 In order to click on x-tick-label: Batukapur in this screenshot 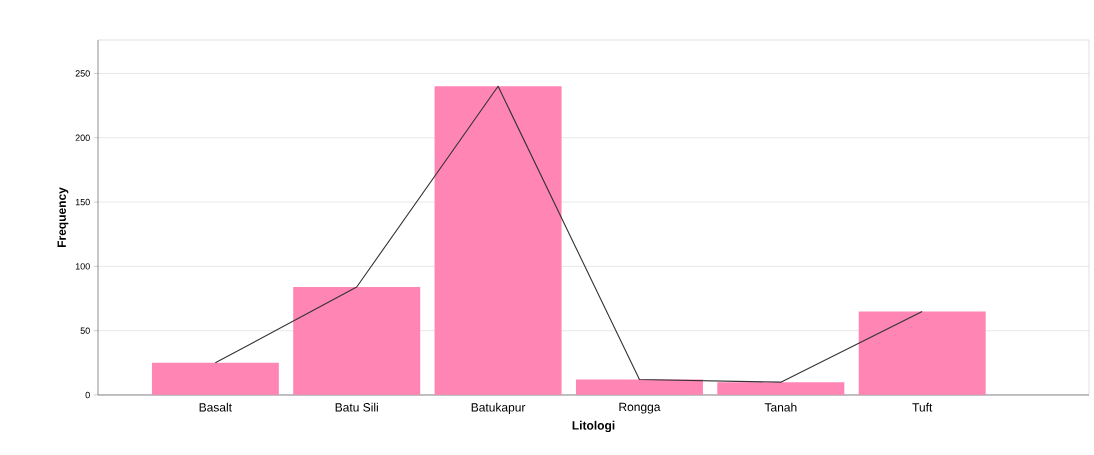, I will do `click(498, 408)`.